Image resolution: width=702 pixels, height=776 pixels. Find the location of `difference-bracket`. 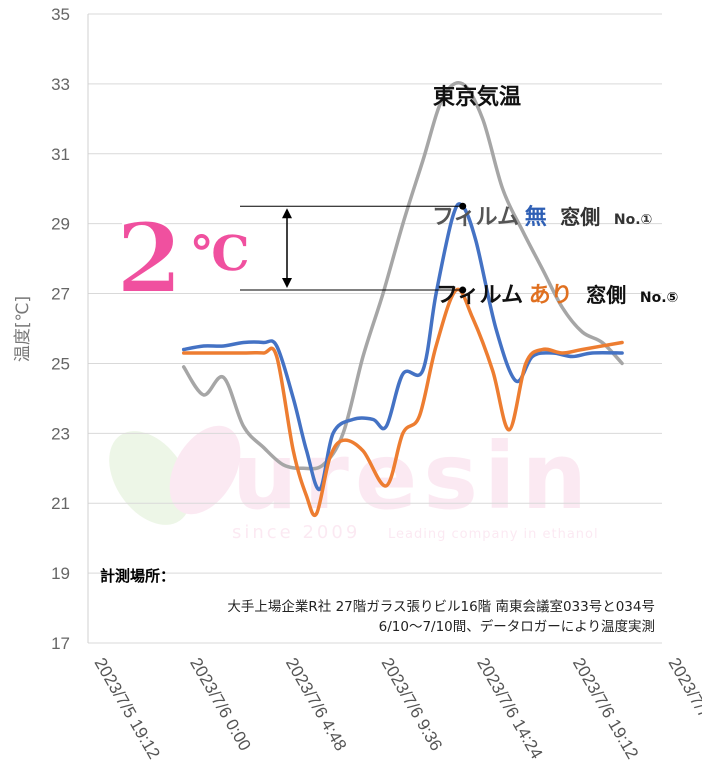

difference-bracket is located at coordinates (351, 248).